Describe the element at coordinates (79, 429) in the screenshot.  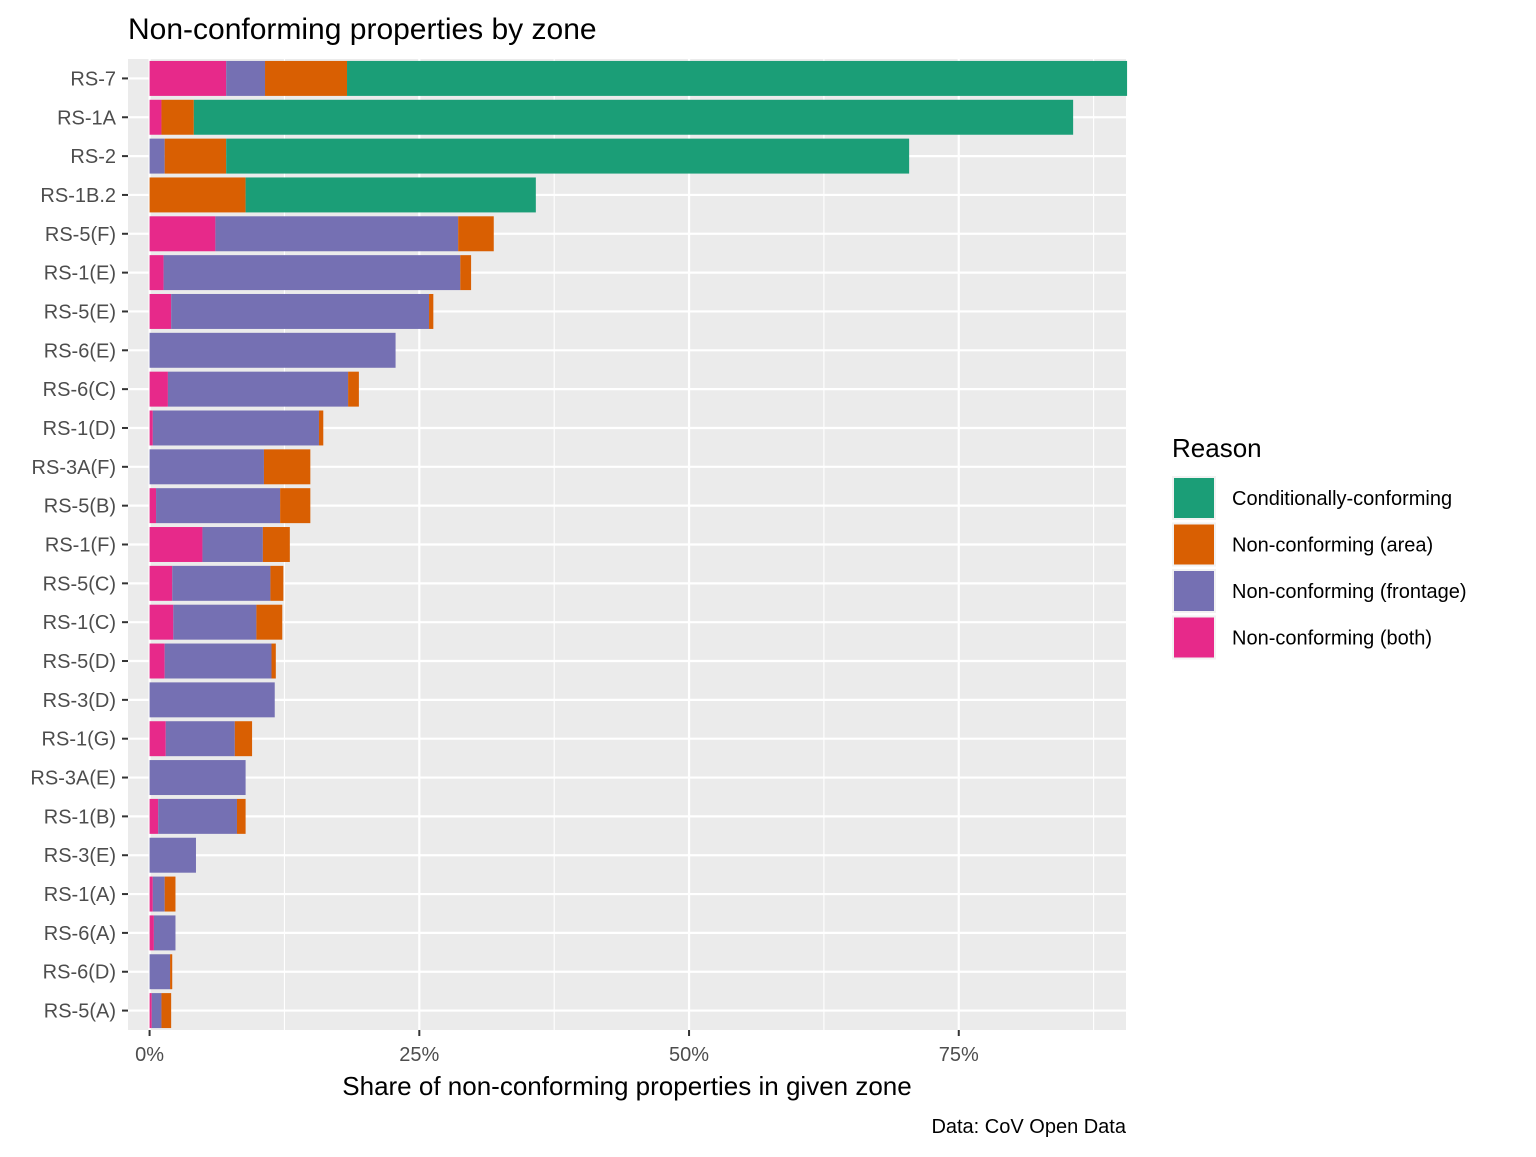
I see `y-tick-label: RS-1(D)` at that location.